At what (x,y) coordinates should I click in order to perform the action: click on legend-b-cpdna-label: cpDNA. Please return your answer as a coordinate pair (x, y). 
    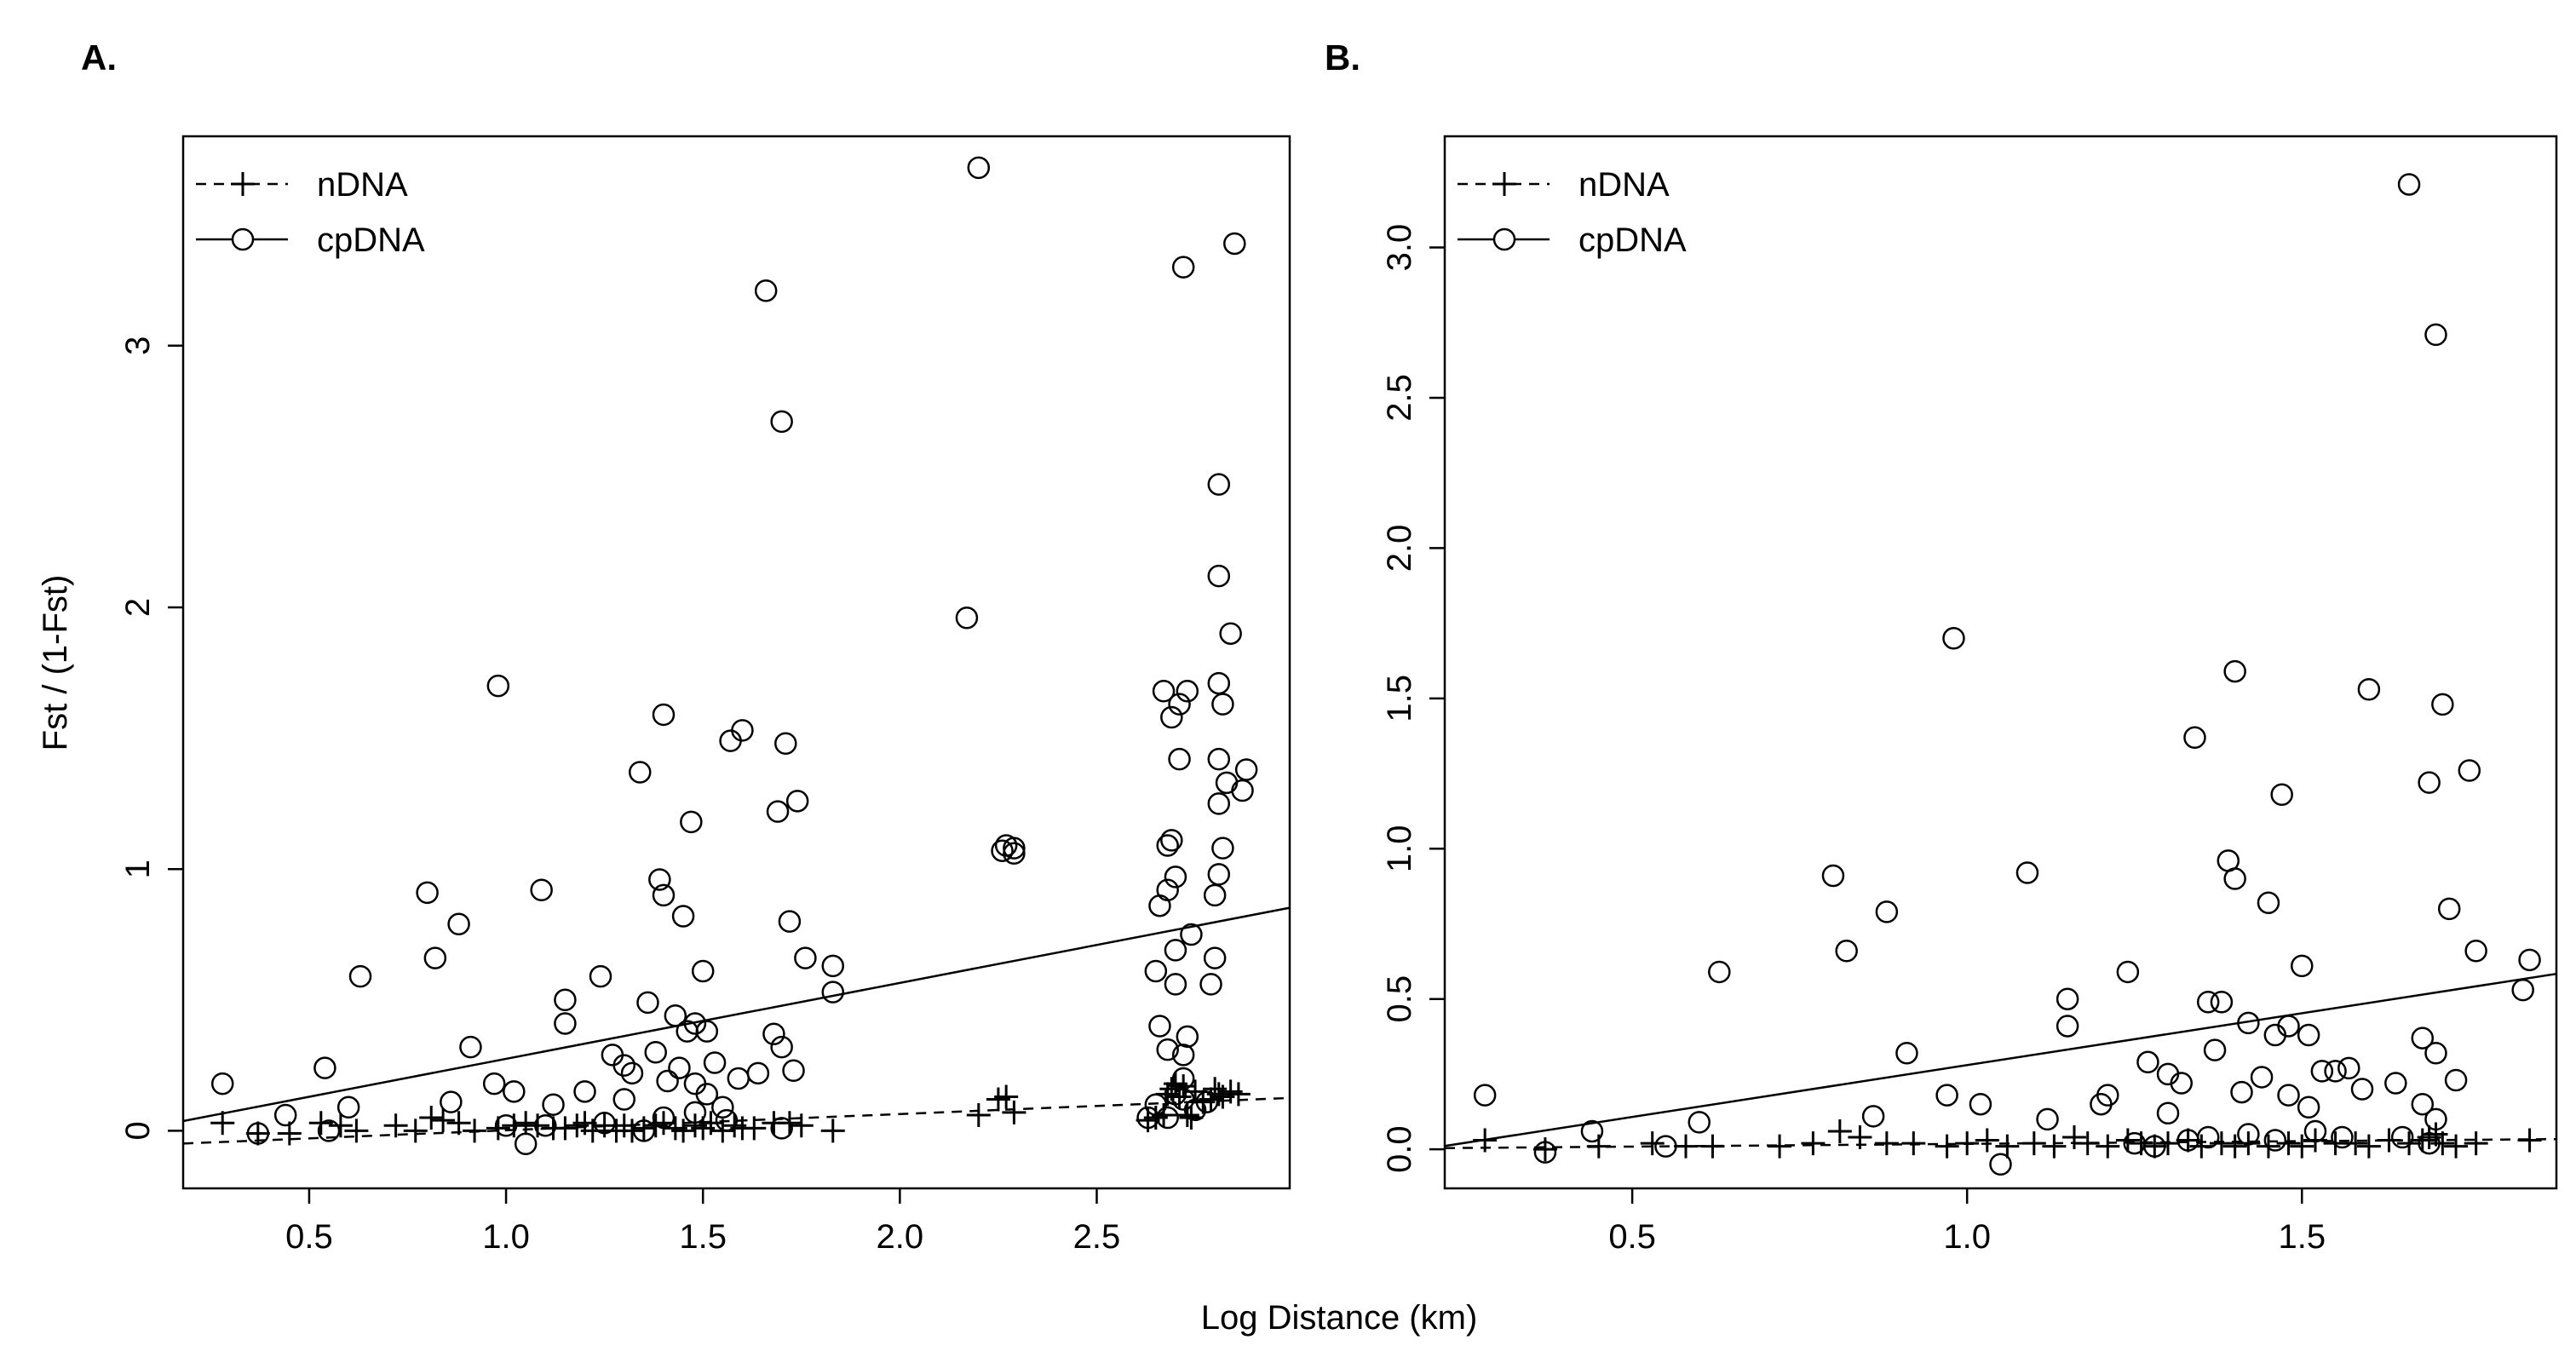
    Looking at the image, I should click on (1633, 240).